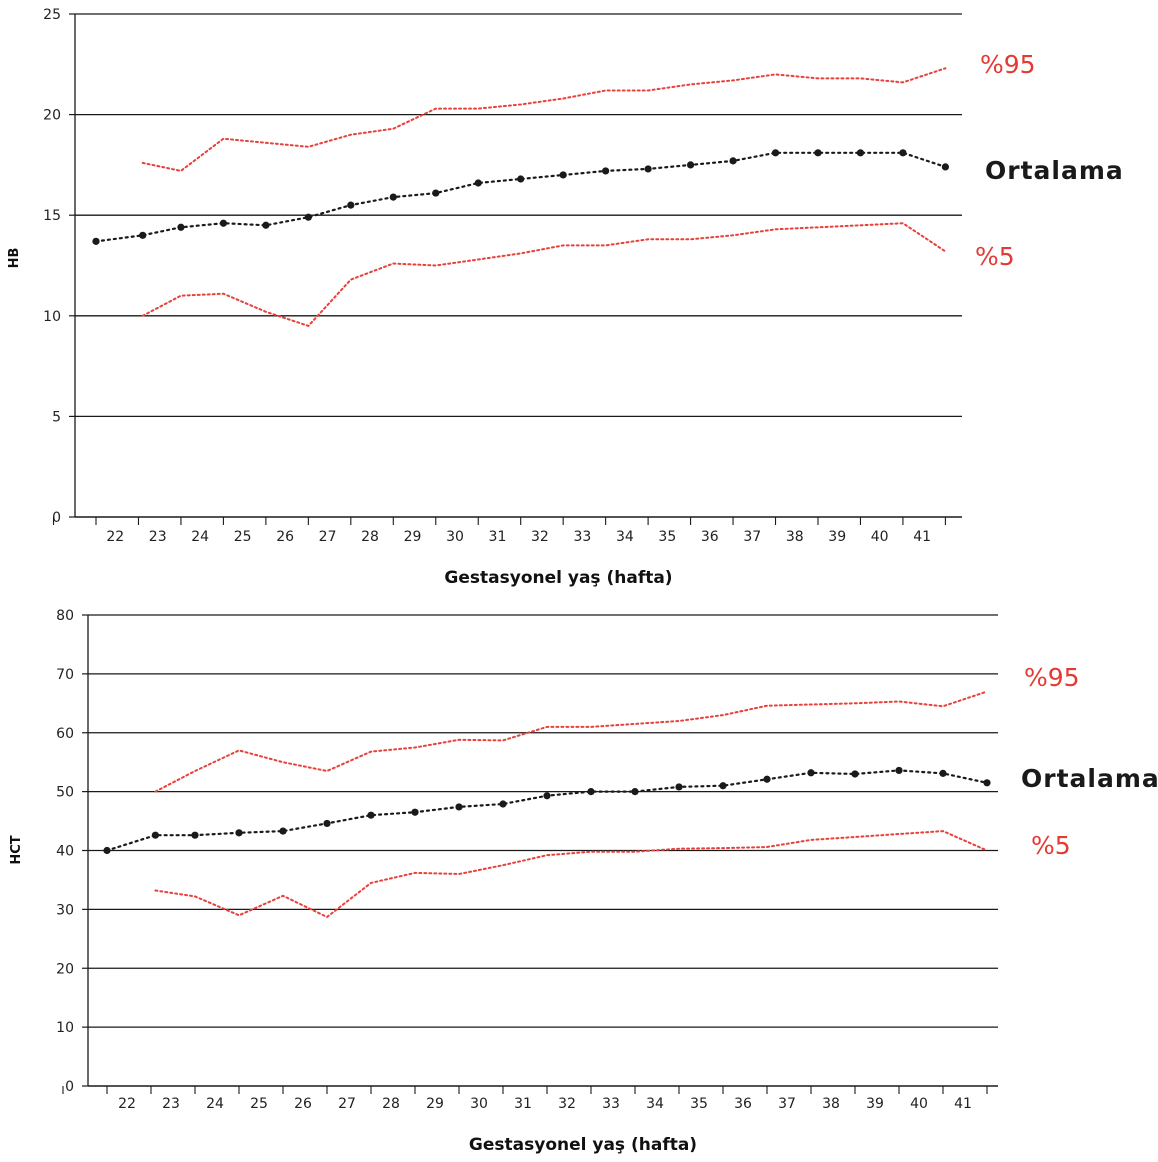 Image resolution: width=1158 pixels, height=1162 pixels. I want to click on x-tick-label: 28, so click(391, 1104).